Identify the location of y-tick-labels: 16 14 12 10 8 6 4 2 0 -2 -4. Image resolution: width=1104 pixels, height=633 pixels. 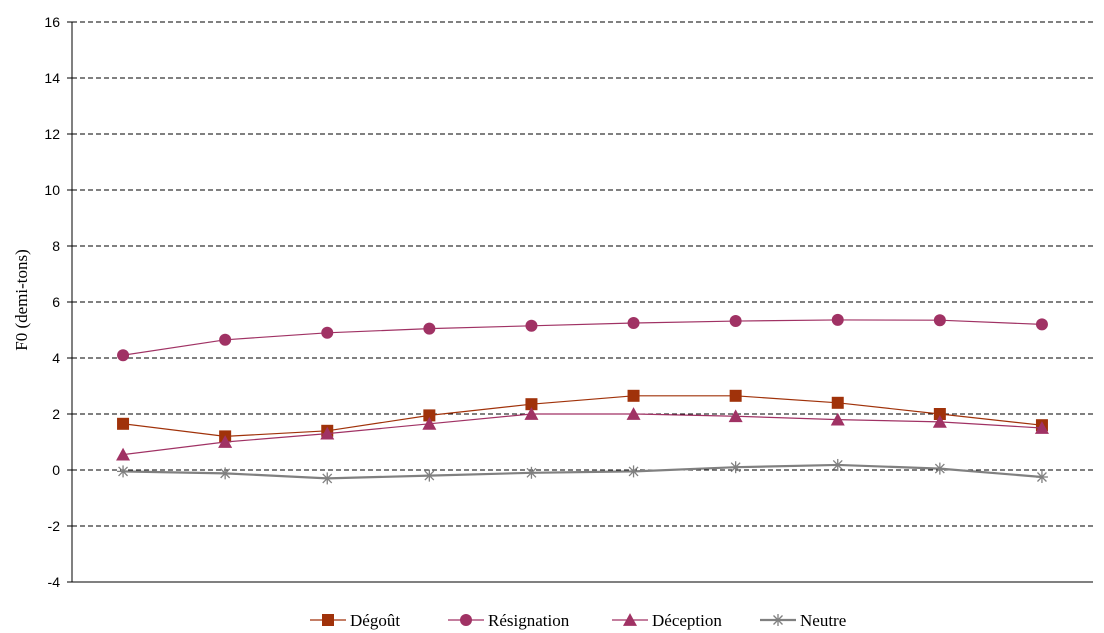
(52, 302).